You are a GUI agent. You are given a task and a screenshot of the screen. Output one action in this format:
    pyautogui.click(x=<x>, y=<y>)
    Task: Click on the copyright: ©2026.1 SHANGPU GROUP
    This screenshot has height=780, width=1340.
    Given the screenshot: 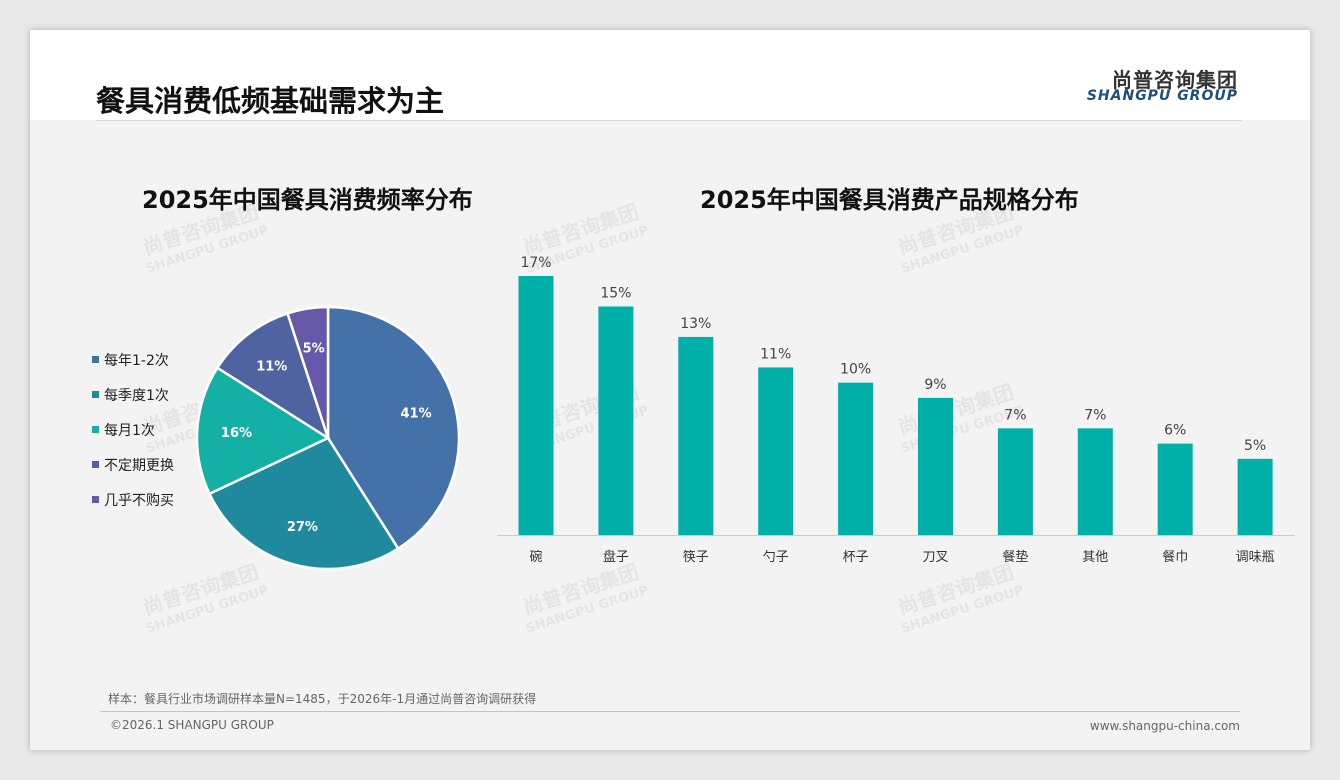 What is the action you would take?
    pyautogui.click(x=192, y=725)
    